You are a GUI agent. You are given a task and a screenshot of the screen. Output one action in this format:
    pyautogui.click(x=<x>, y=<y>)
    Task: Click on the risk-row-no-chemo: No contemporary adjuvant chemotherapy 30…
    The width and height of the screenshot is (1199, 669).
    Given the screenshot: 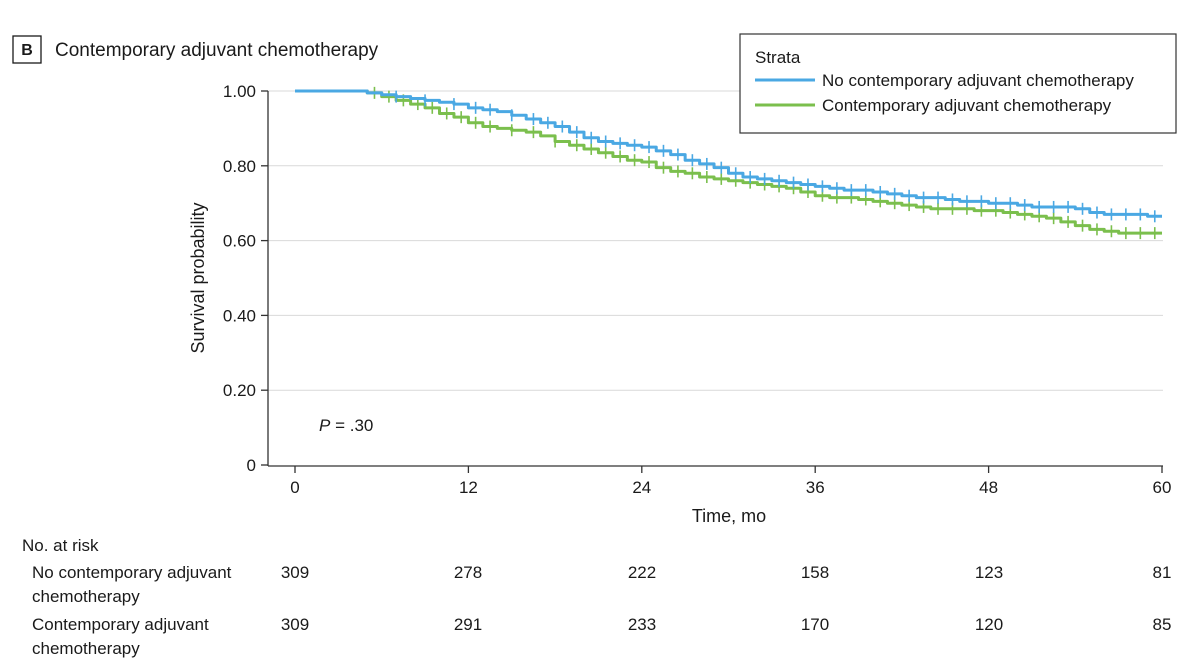 What is the action you would take?
    pyautogui.click(x=601, y=584)
    